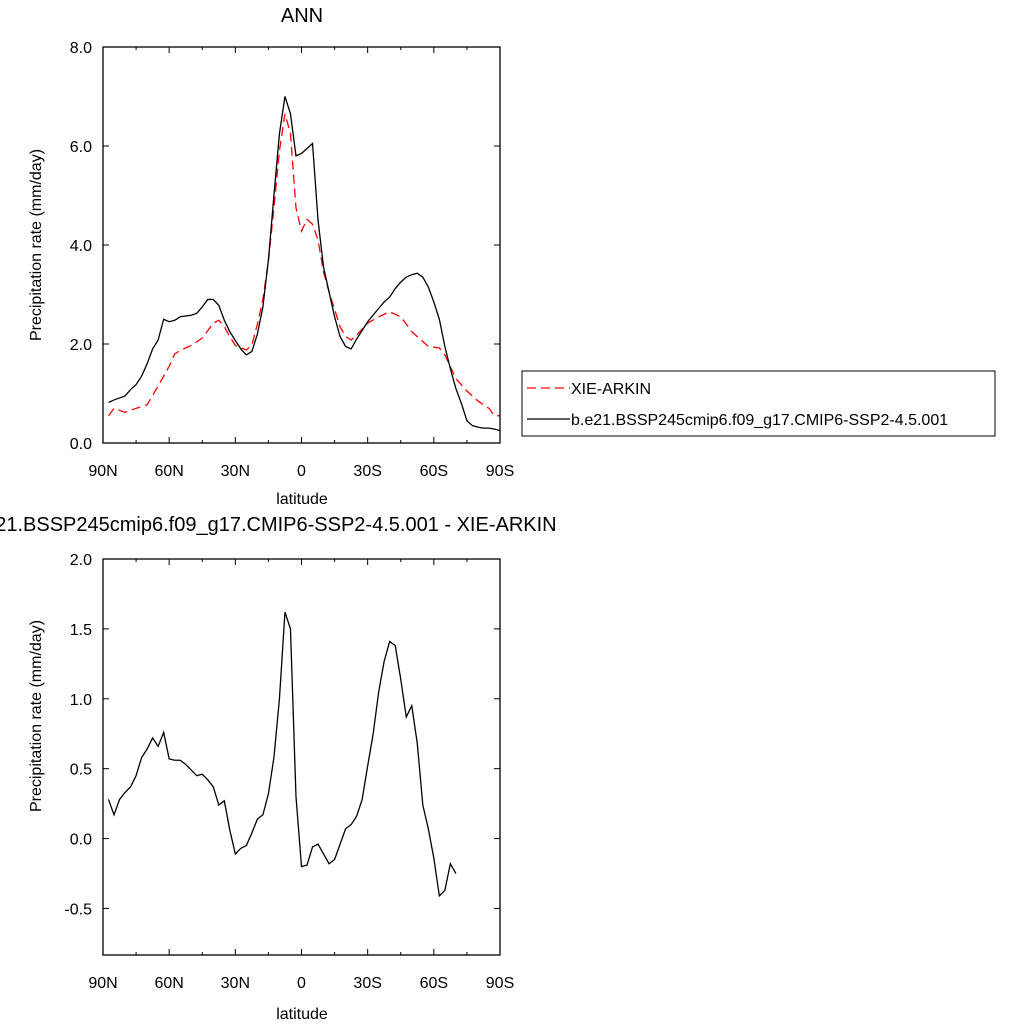 The image size is (1024, 1024). I want to click on bottom-xtick-label: 90N, so click(102, 983).